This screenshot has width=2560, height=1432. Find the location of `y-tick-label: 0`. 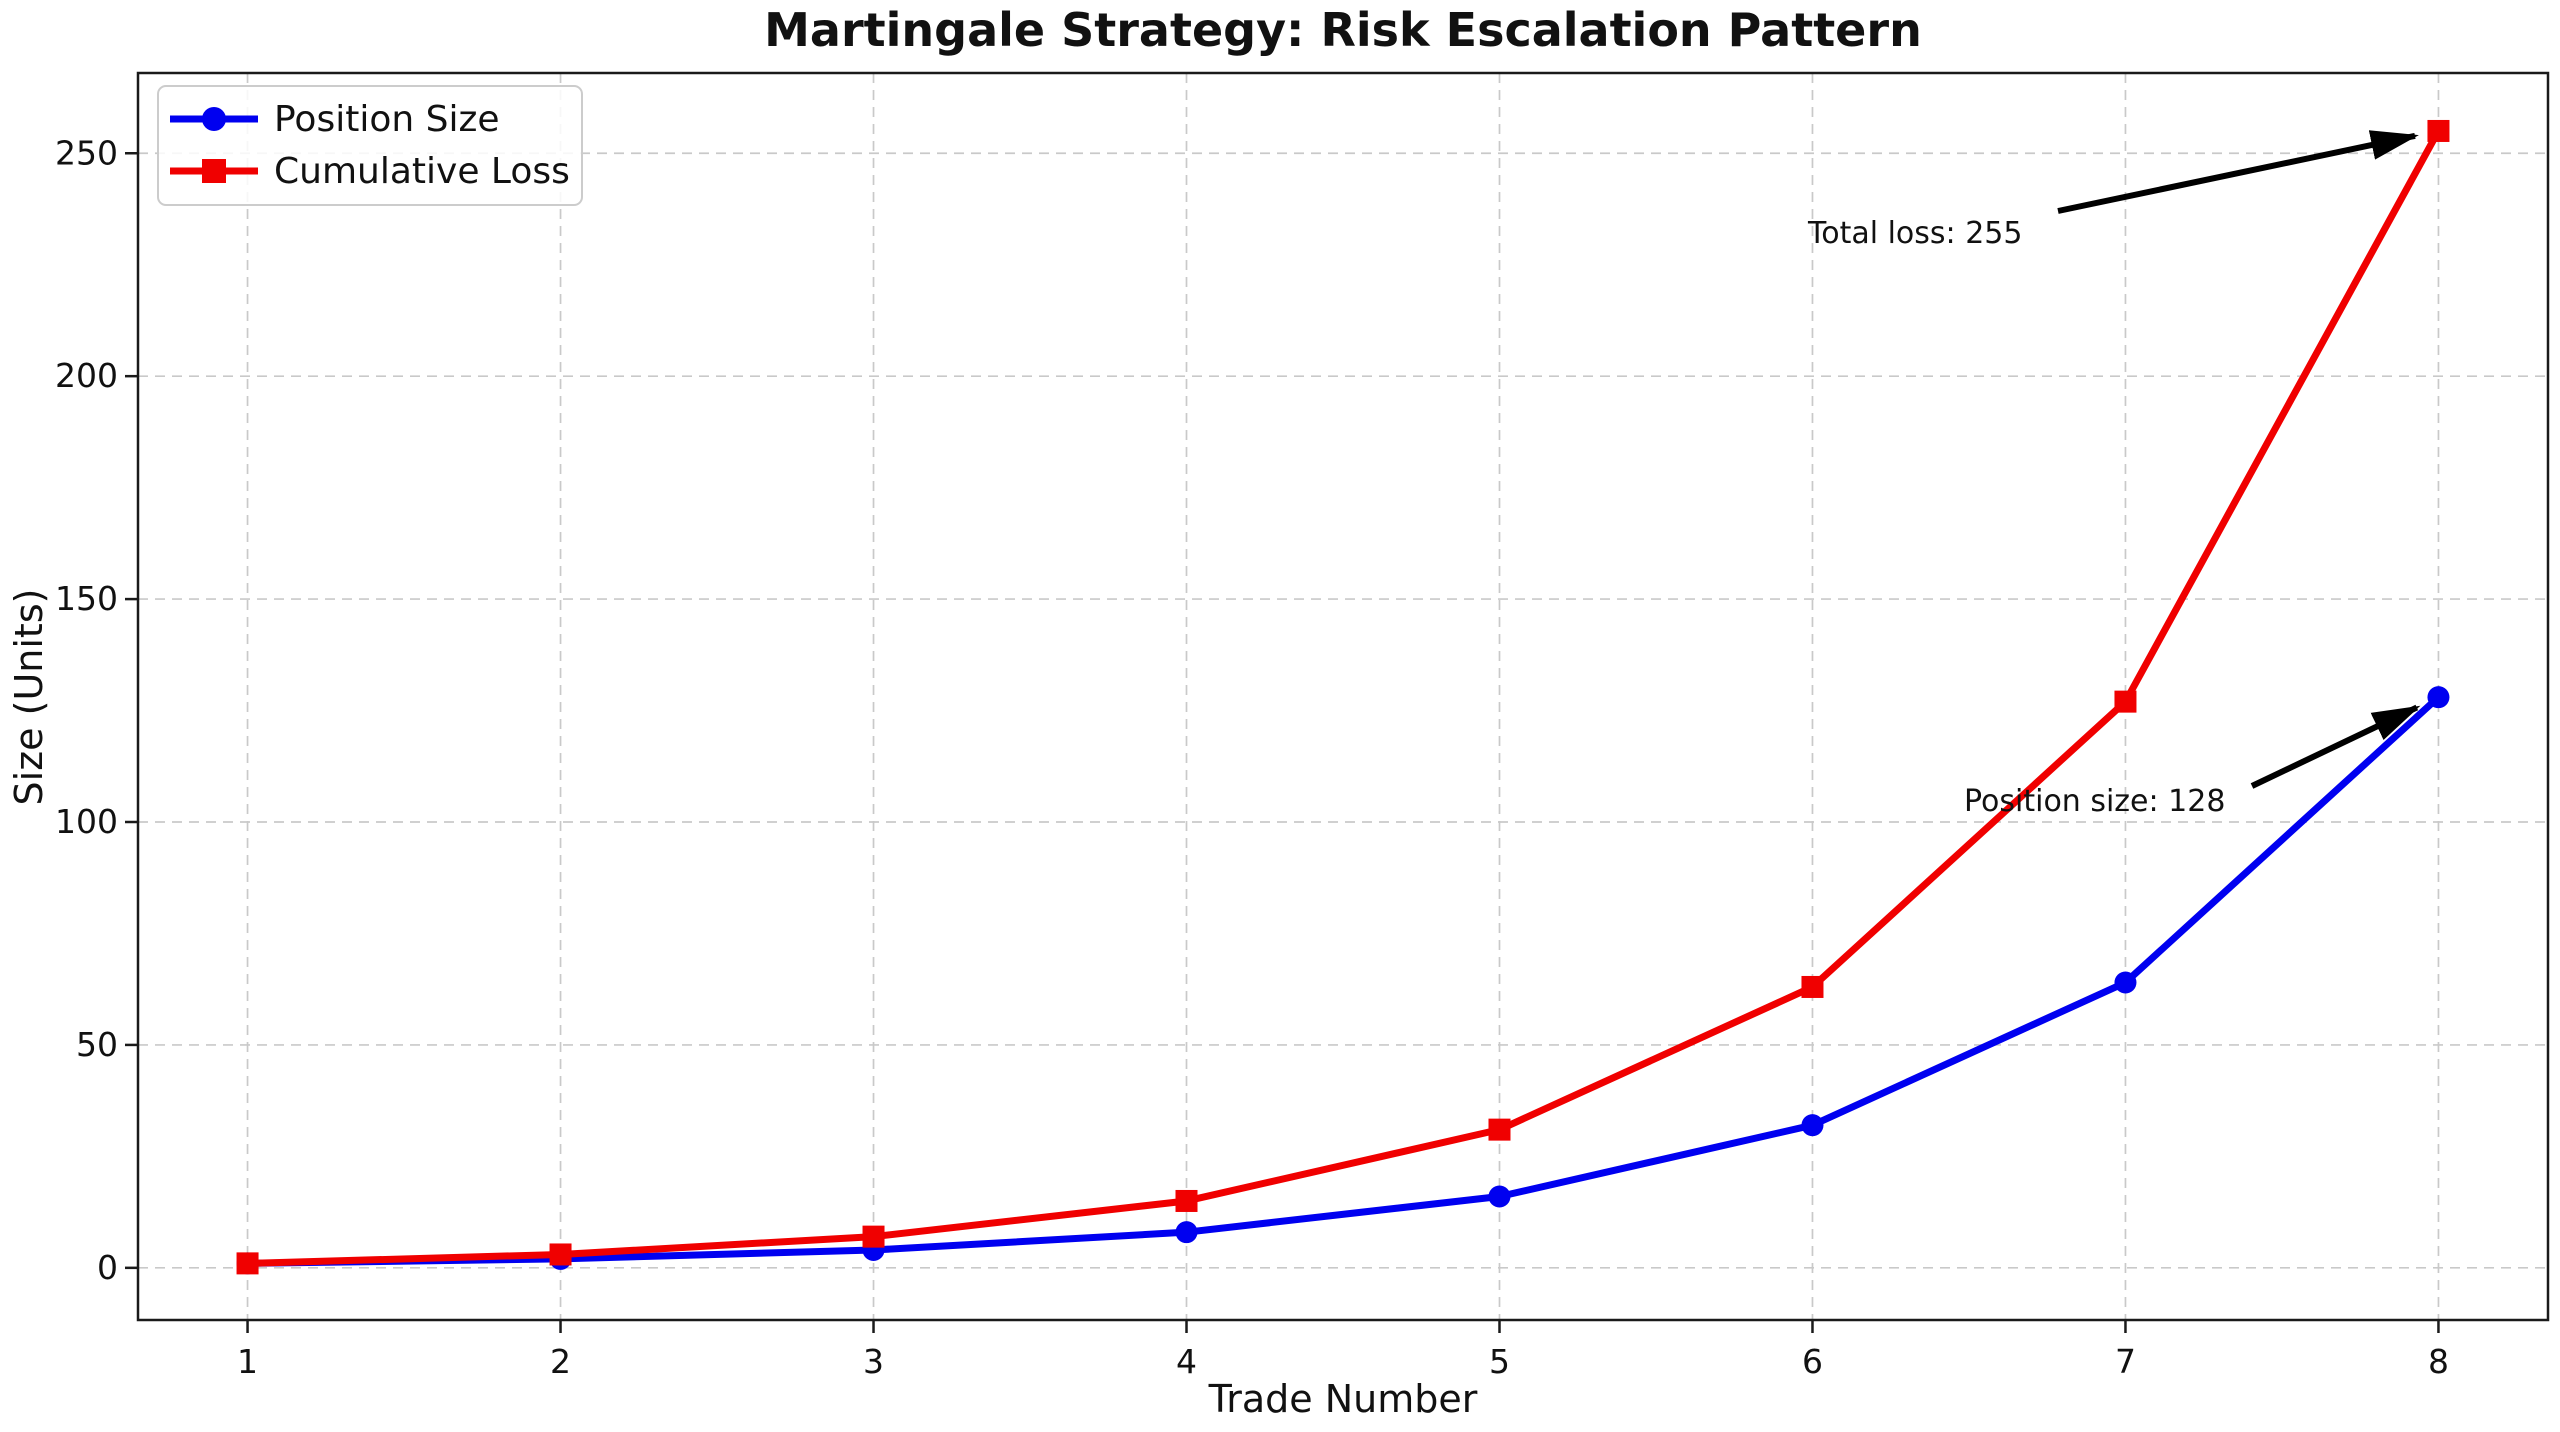

y-tick-label: 0 is located at coordinates (107, 1267).